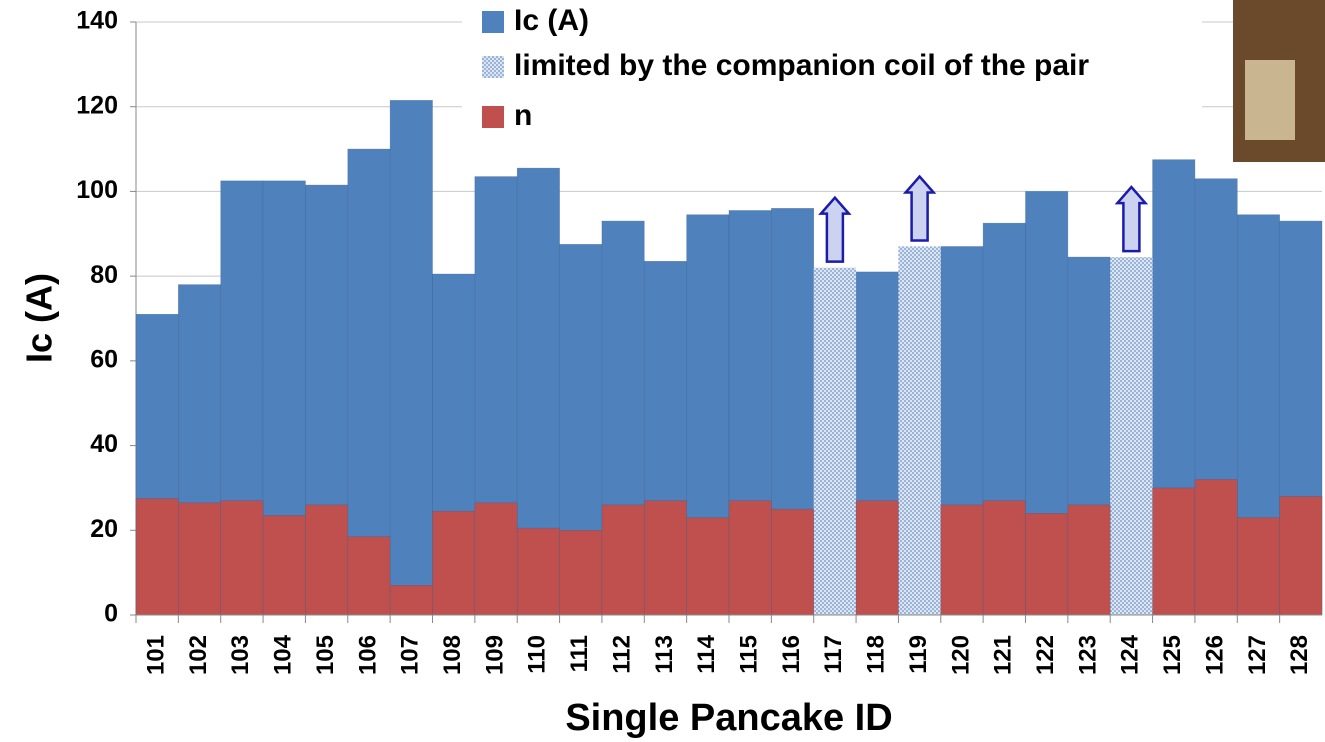  I want to click on x-tick-label: 118, so click(876, 654).